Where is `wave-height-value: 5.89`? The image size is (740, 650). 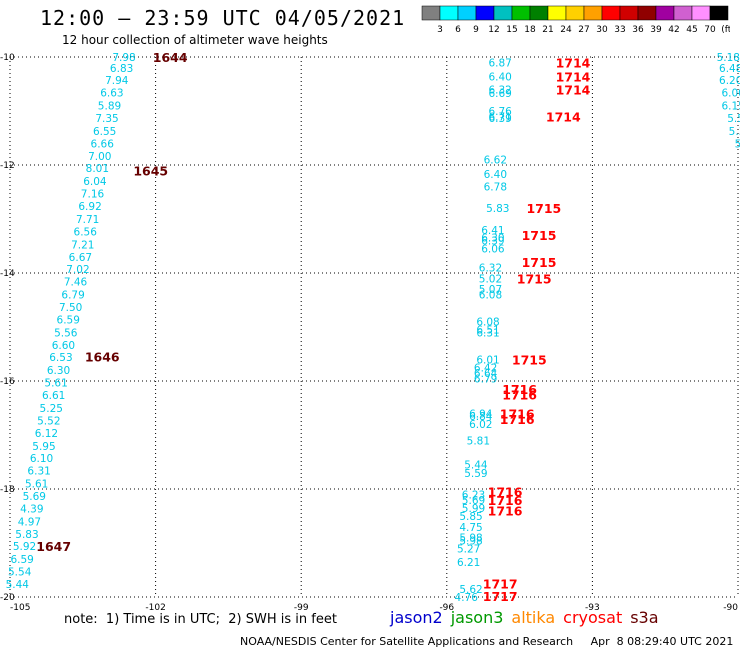
wave-height-value: 5.89 is located at coordinates (109, 107).